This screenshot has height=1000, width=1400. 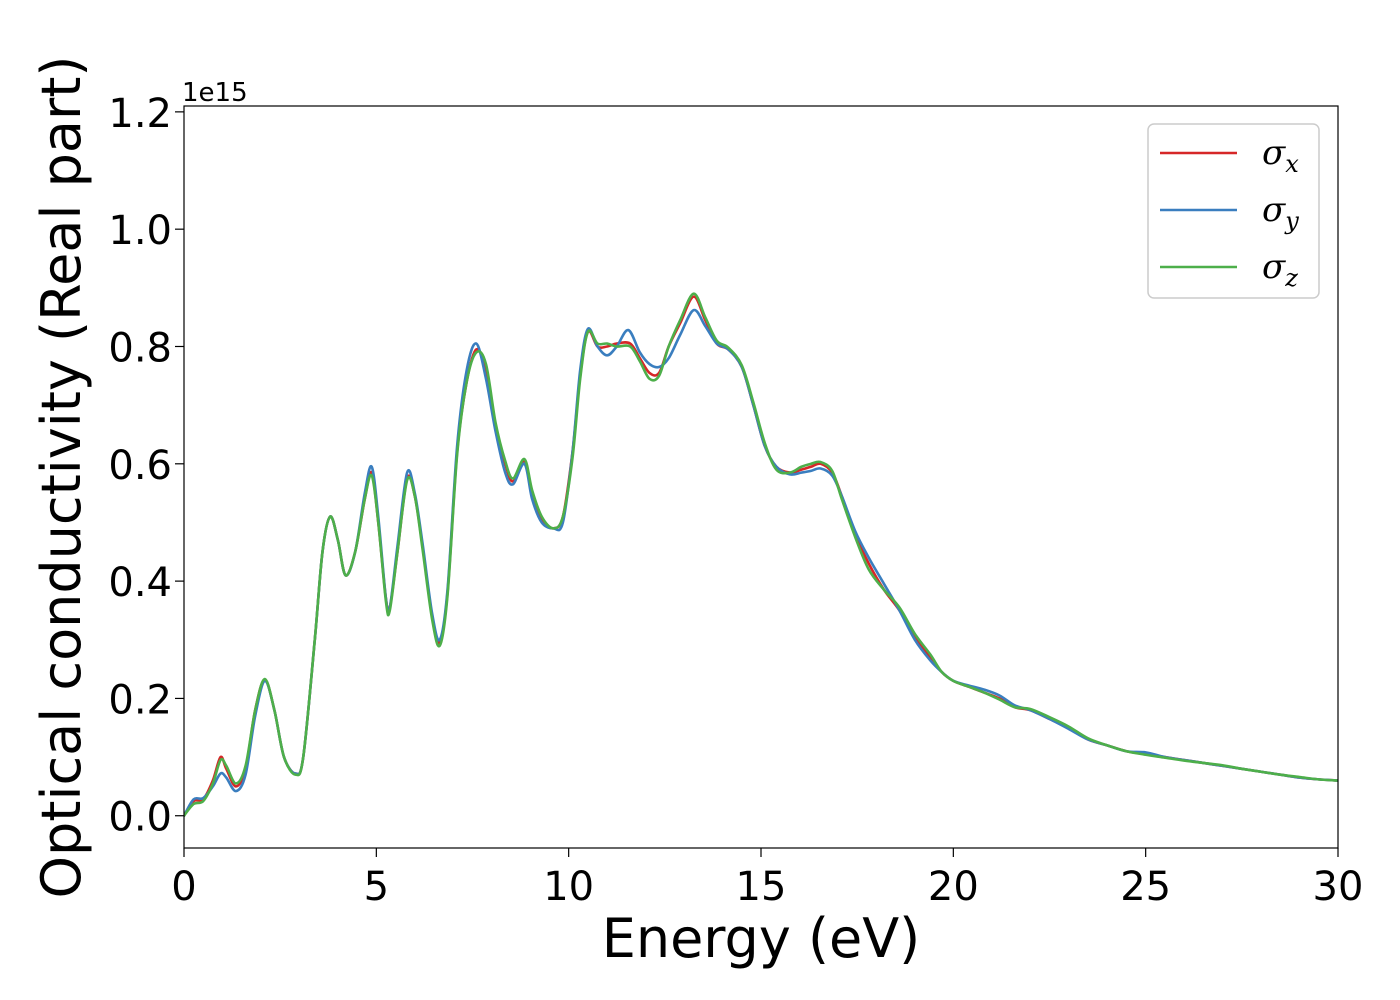 I want to click on x-tick-label: 5, so click(x=376, y=887).